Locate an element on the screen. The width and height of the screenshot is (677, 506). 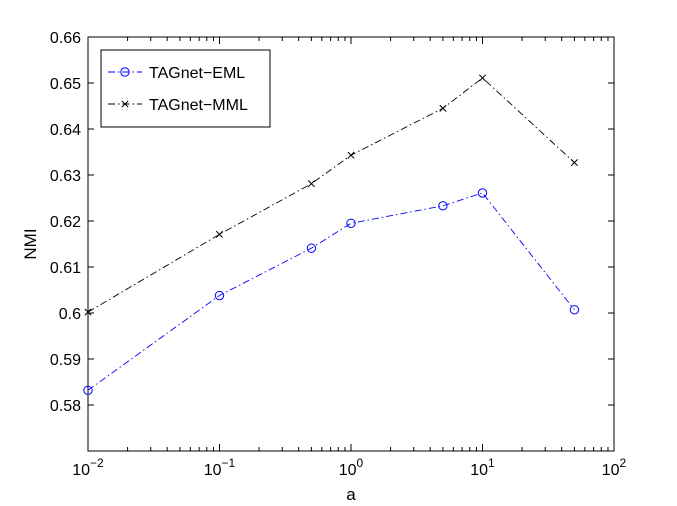
x-tick-label: 10² is located at coordinates (614, 467).